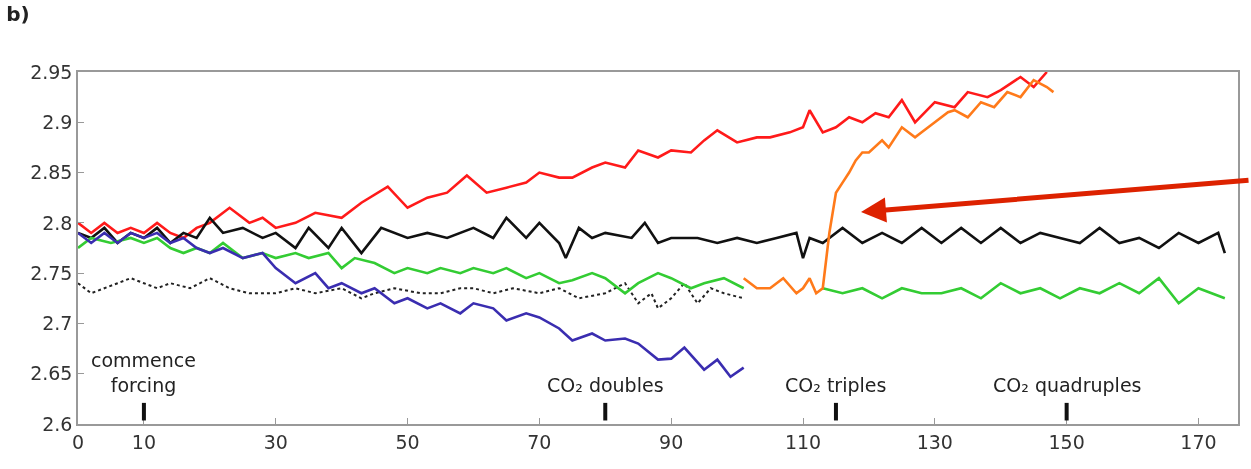 This screenshot has height=469, width=1251. Describe the element at coordinates (51, 373) in the screenshot. I see `y-tick-label: 2.65` at that location.